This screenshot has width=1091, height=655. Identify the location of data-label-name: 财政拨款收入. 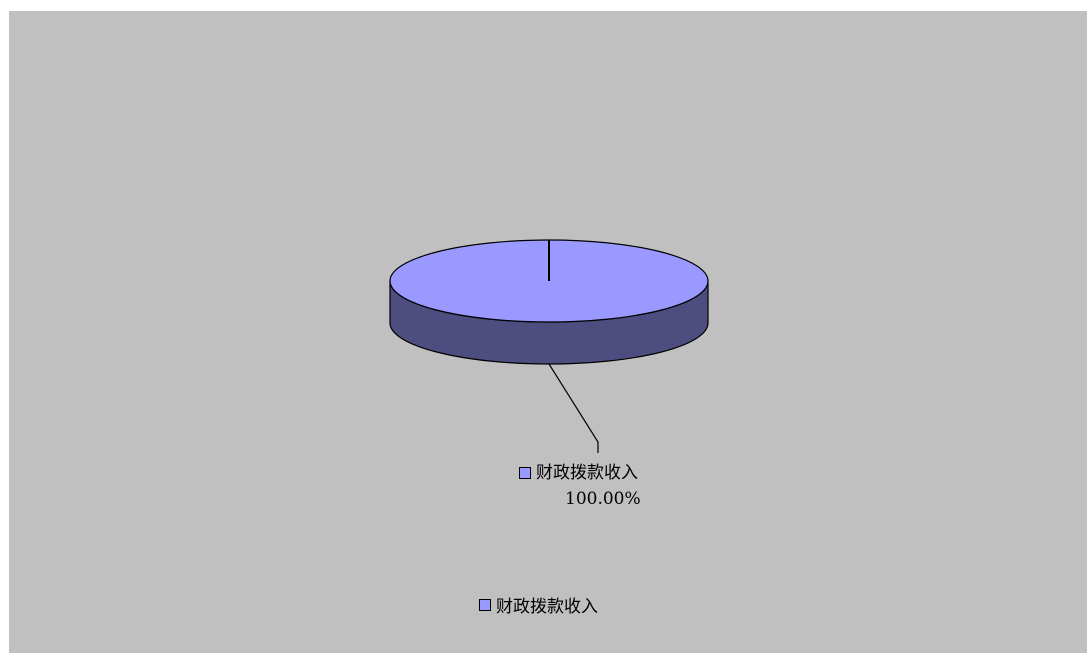
(587, 473).